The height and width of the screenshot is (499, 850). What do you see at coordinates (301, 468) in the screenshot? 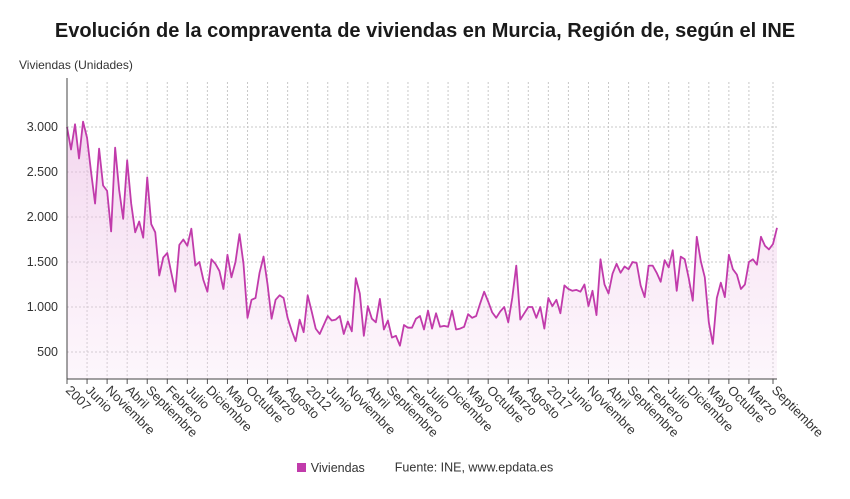
I see `legend-swatch` at bounding box center [301, 468].